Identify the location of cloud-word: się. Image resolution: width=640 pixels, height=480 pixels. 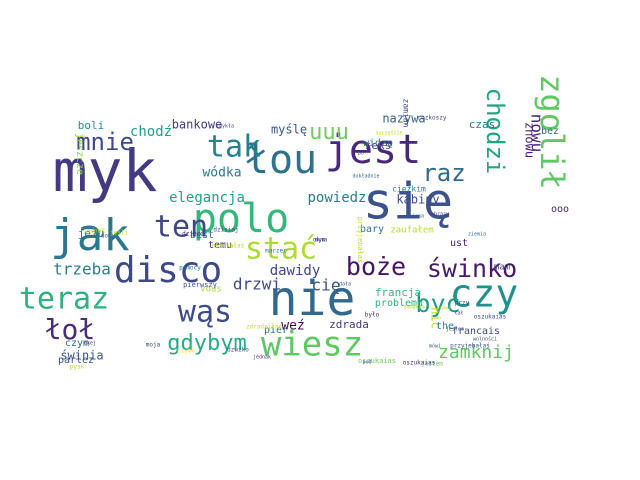
(408, 202).